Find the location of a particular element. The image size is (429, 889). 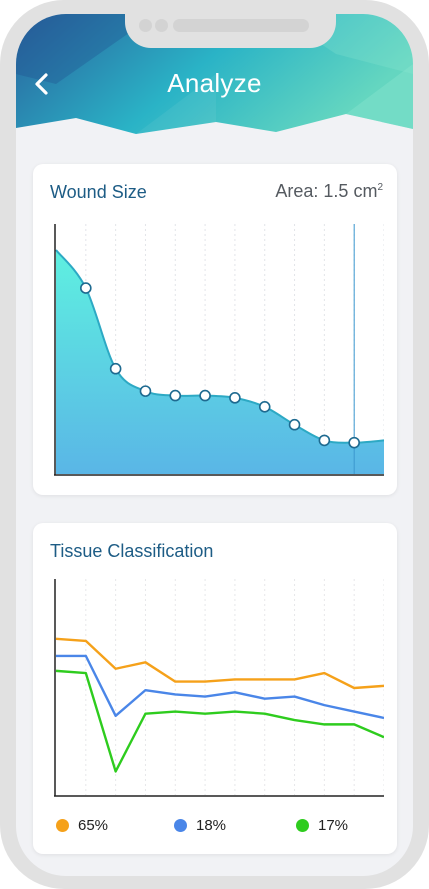

legend-label: 18% is located at coordinates (211, 825).